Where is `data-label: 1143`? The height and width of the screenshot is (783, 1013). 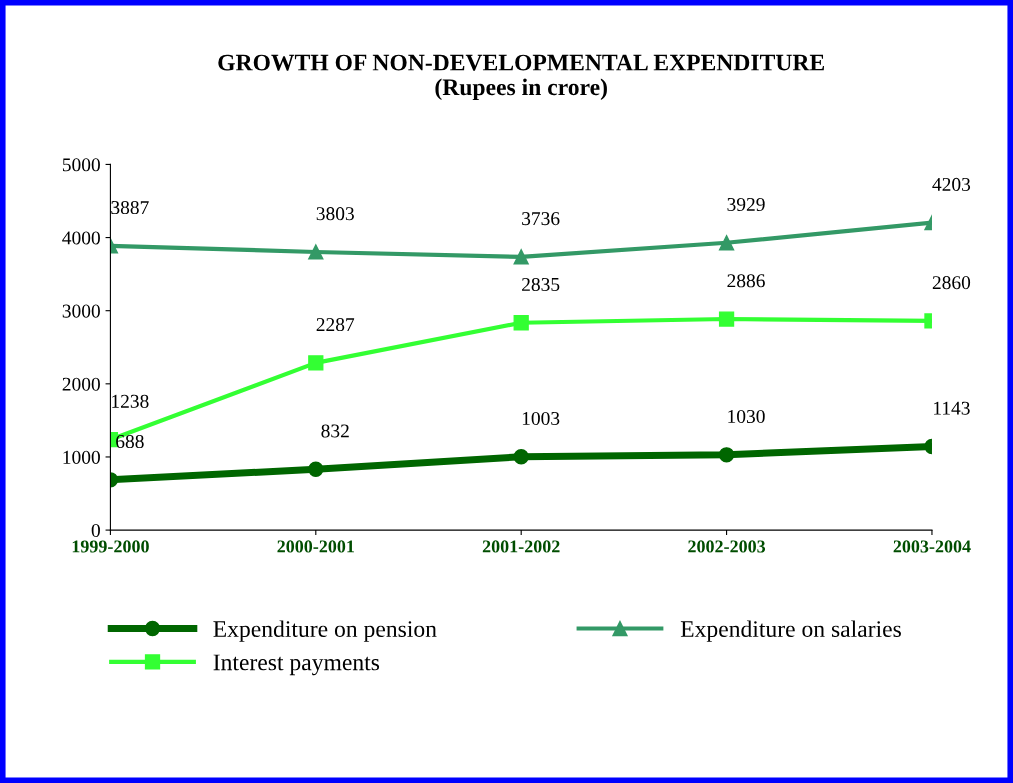 data-label: 1143 is located at coordinates (952, 408).